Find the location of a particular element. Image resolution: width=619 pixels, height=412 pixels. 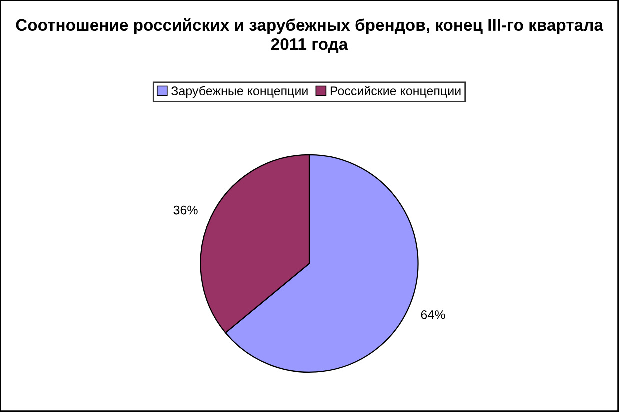

legend-label: Зарубежные концепции is located at coordinates (240, 92).